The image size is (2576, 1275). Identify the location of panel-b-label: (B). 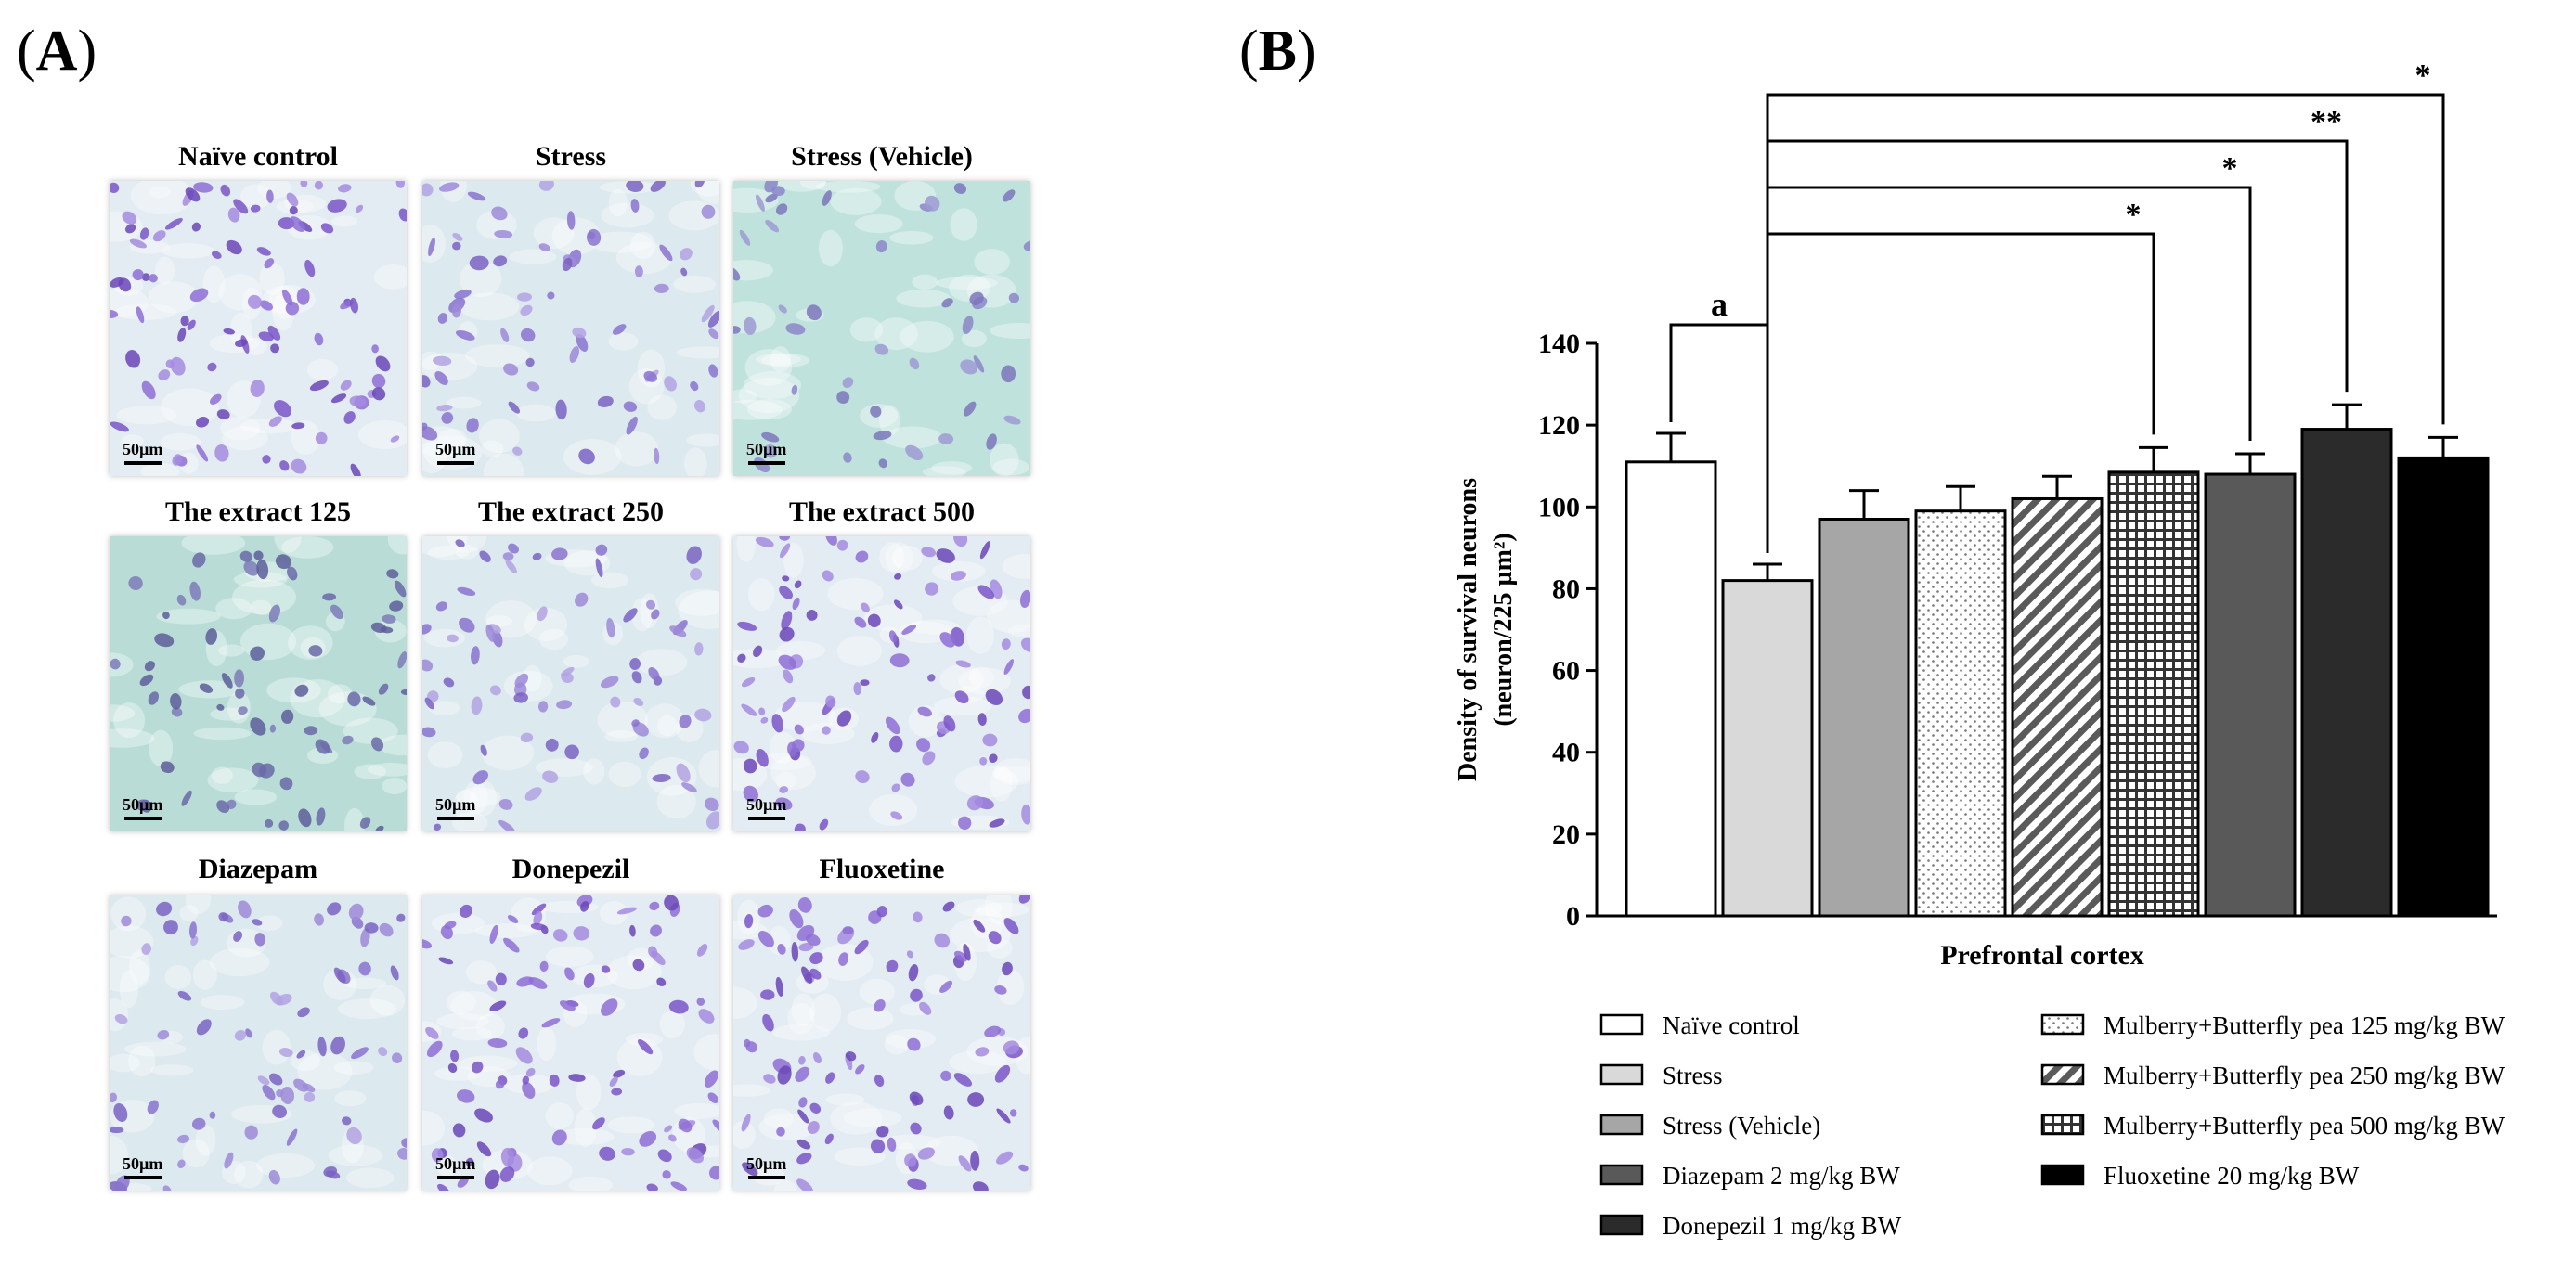
(1277, 51).